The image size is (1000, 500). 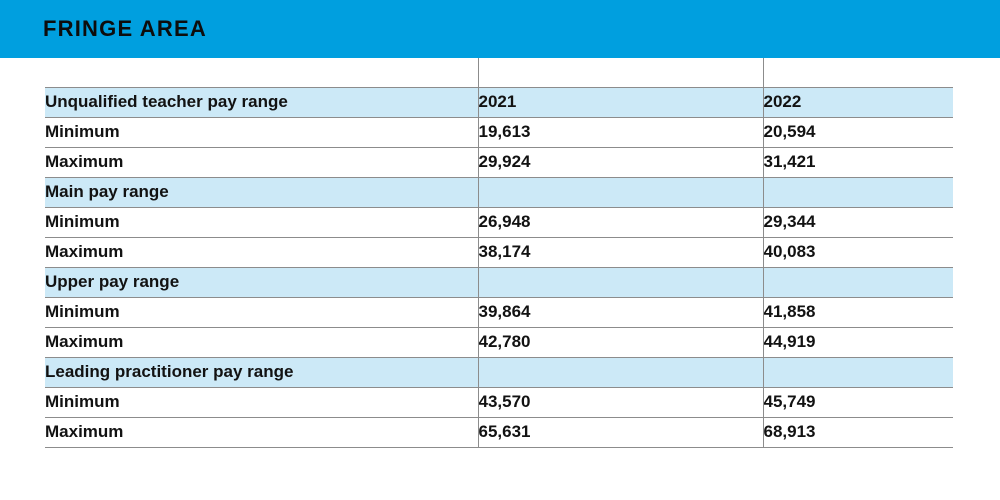 I want to click on table-header-row: Unqualified teacher pay range 2021 2022, so click(x=499, y=102).